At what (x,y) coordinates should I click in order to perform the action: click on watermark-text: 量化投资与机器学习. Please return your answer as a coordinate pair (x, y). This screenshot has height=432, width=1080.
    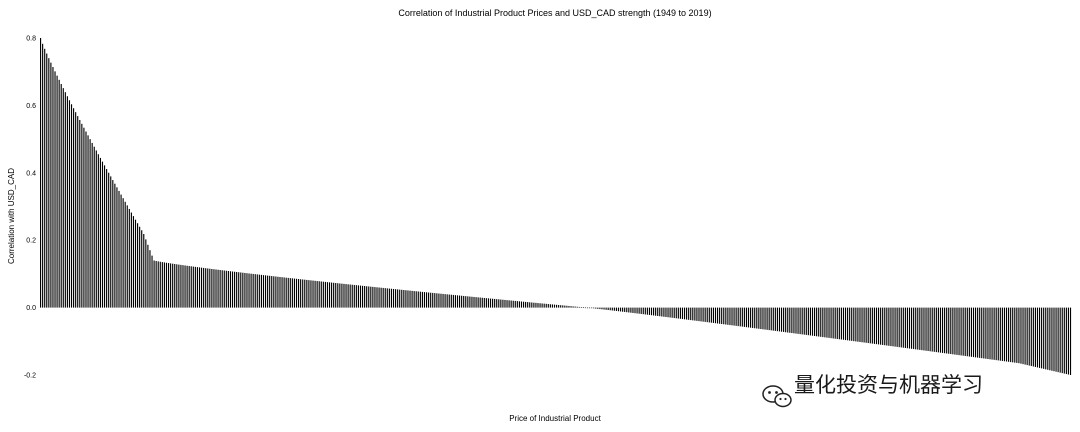
    Looking at the image, I should click on (888, 385).